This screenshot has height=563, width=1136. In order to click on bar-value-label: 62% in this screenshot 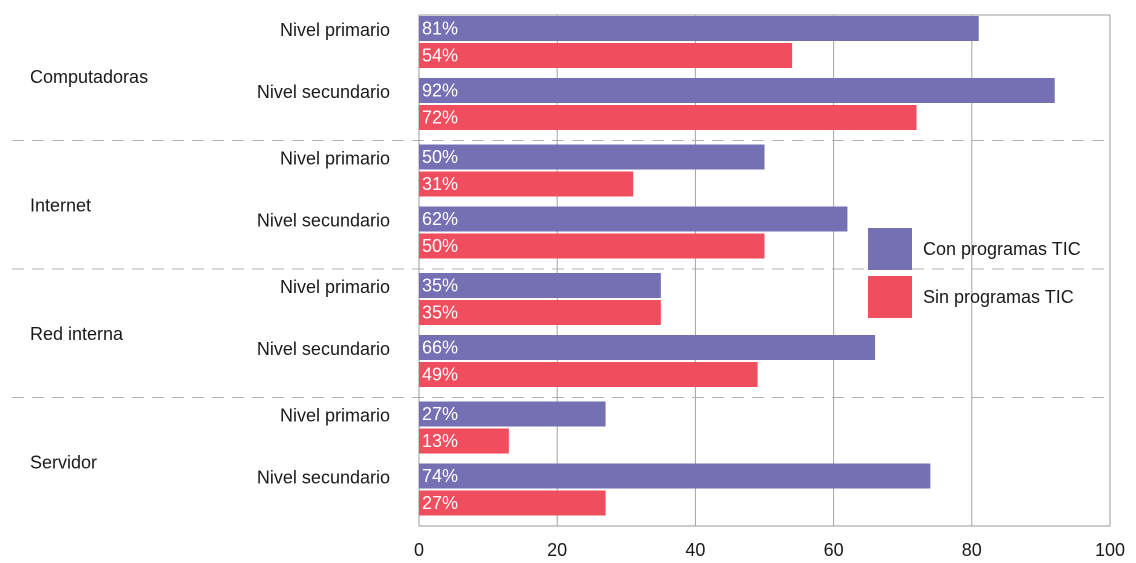, I will do `click(440, 219)`.